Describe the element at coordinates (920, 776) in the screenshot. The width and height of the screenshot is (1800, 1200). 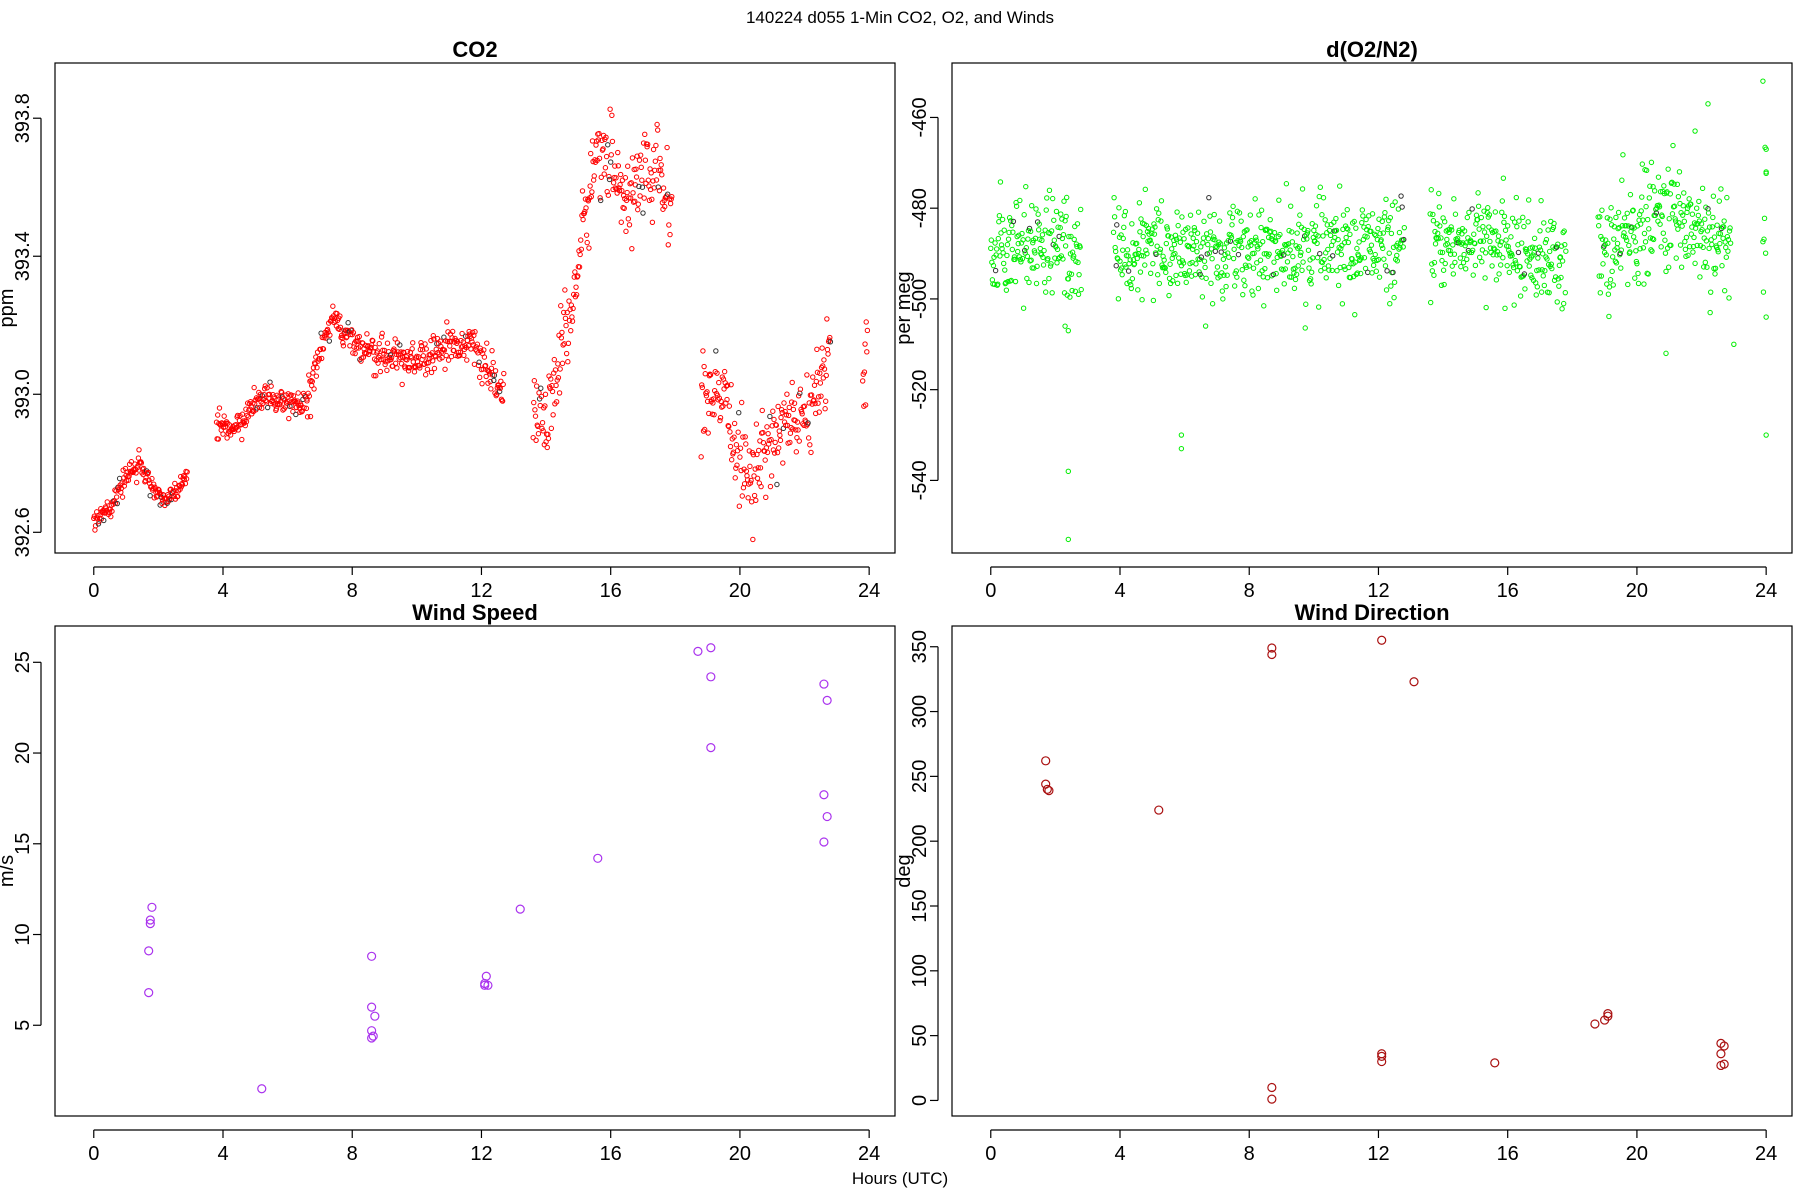
I see `y-tick-label: 250` at that location.